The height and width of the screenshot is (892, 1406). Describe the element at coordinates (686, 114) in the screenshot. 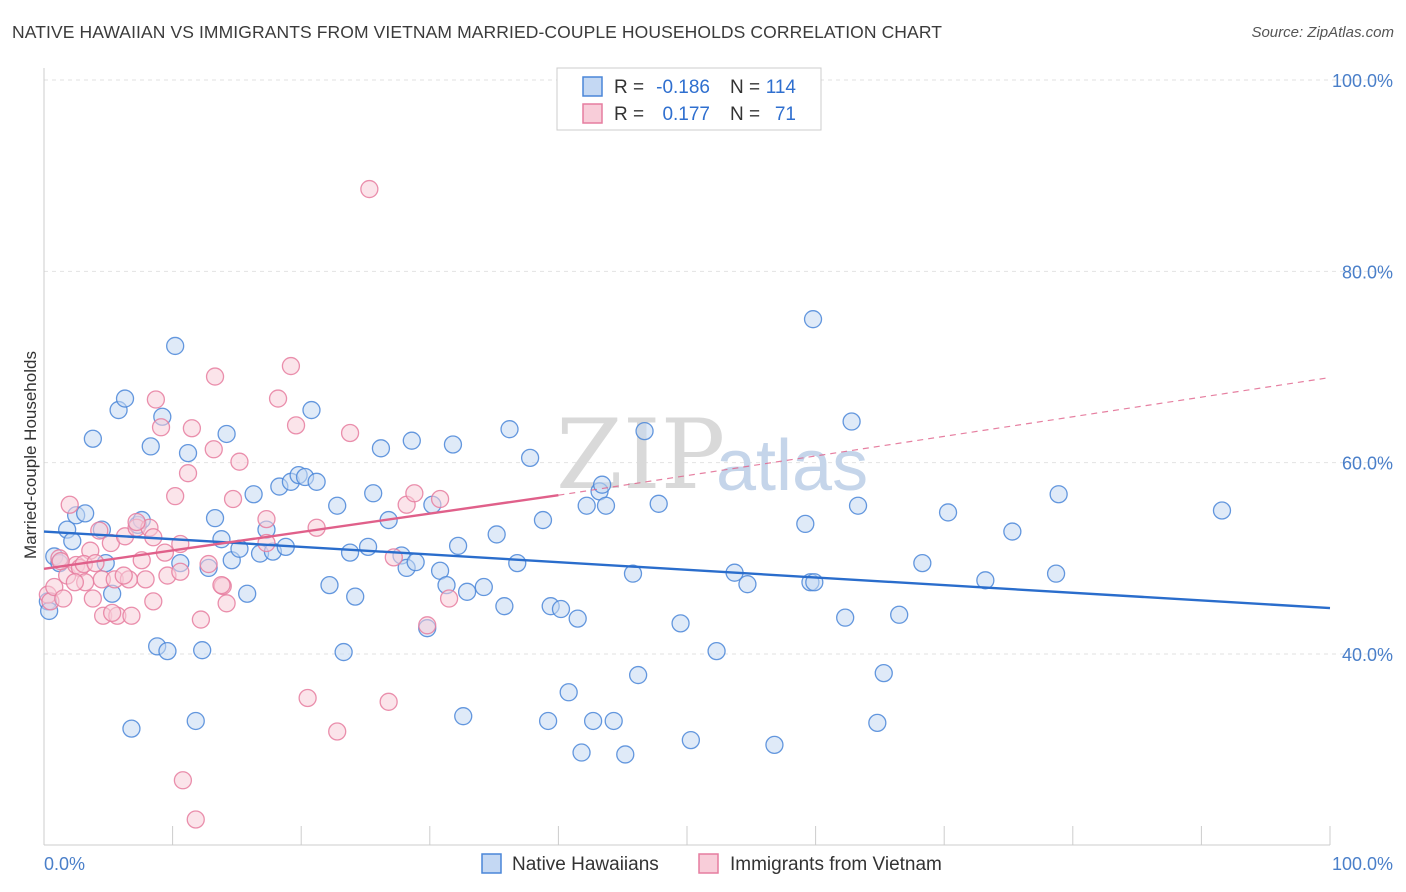

I see `legend-r-value-immigrants-vietnam: 0.177` at that location.